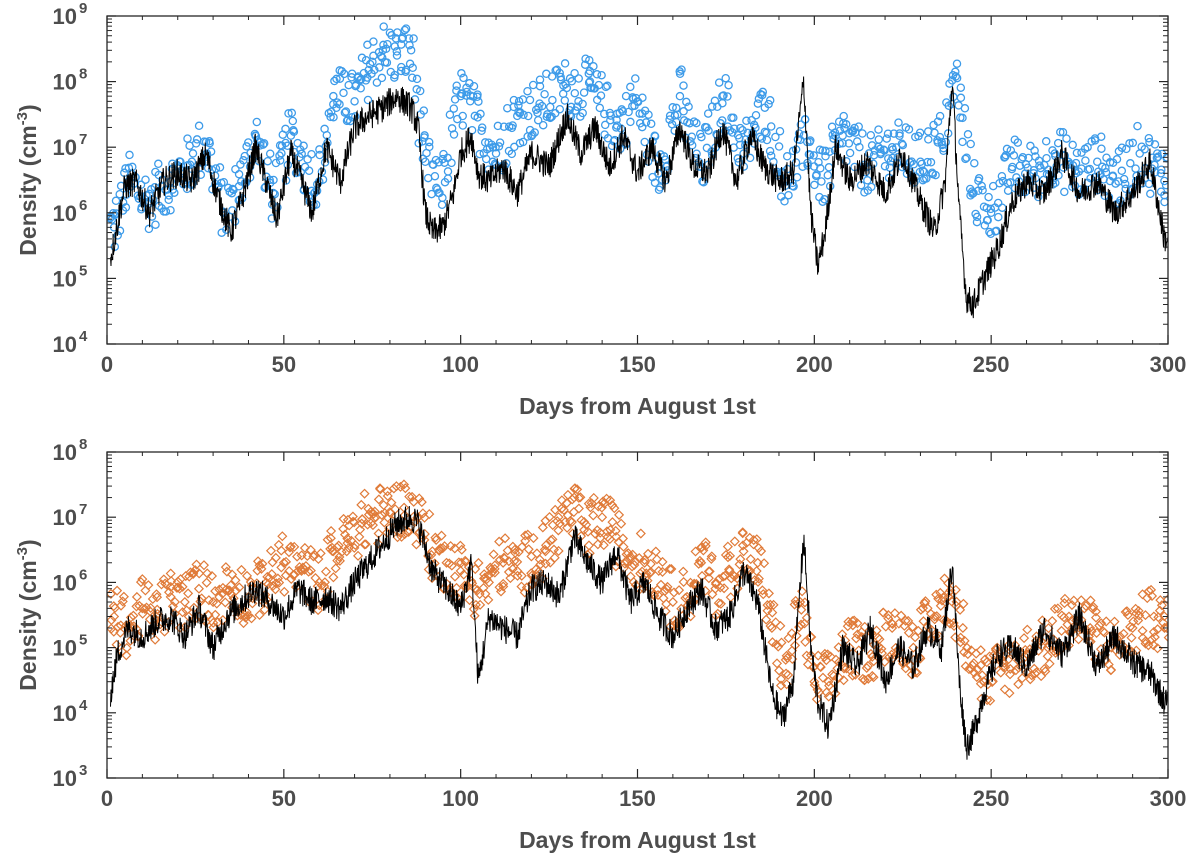 The height and width of the screenshot is (865, 1200). What do you see at coordinates (83, 509) in the screenshot?
I see `y-tick-exponent: 7` at bounding box center [83, 509].